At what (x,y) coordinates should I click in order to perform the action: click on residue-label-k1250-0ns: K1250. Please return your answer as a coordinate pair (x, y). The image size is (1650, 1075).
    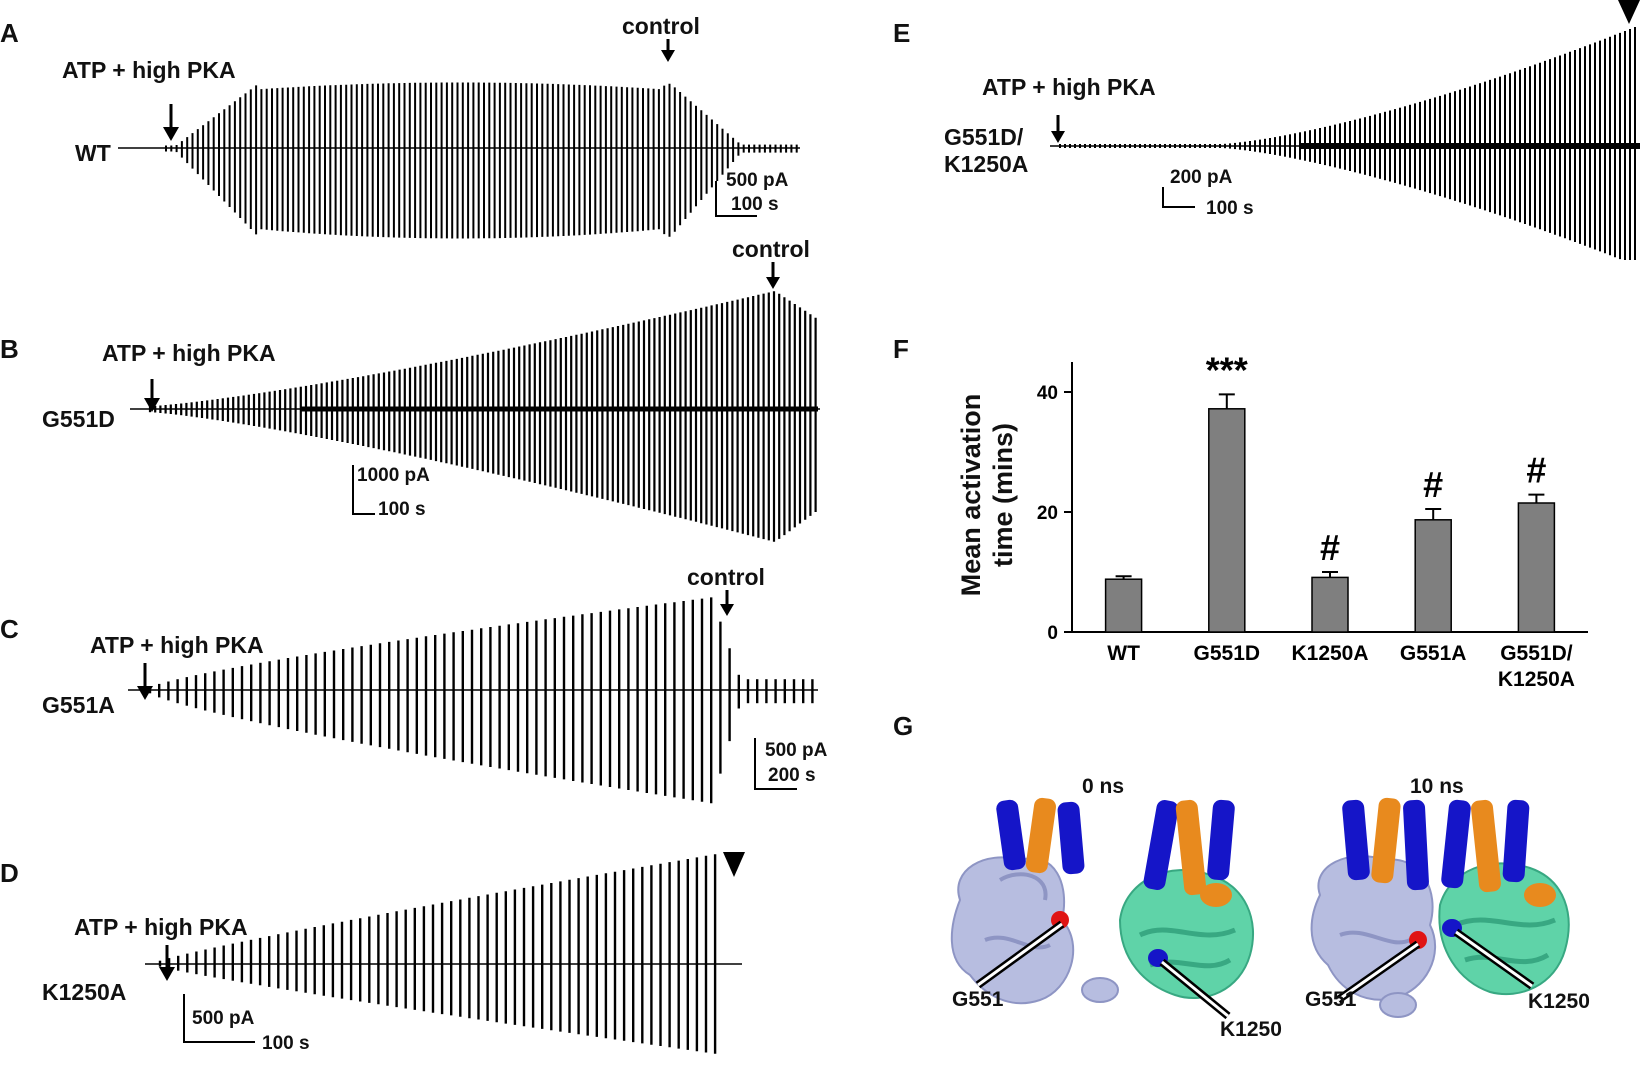
    Looking at the image, I should click on (1251, 1029).